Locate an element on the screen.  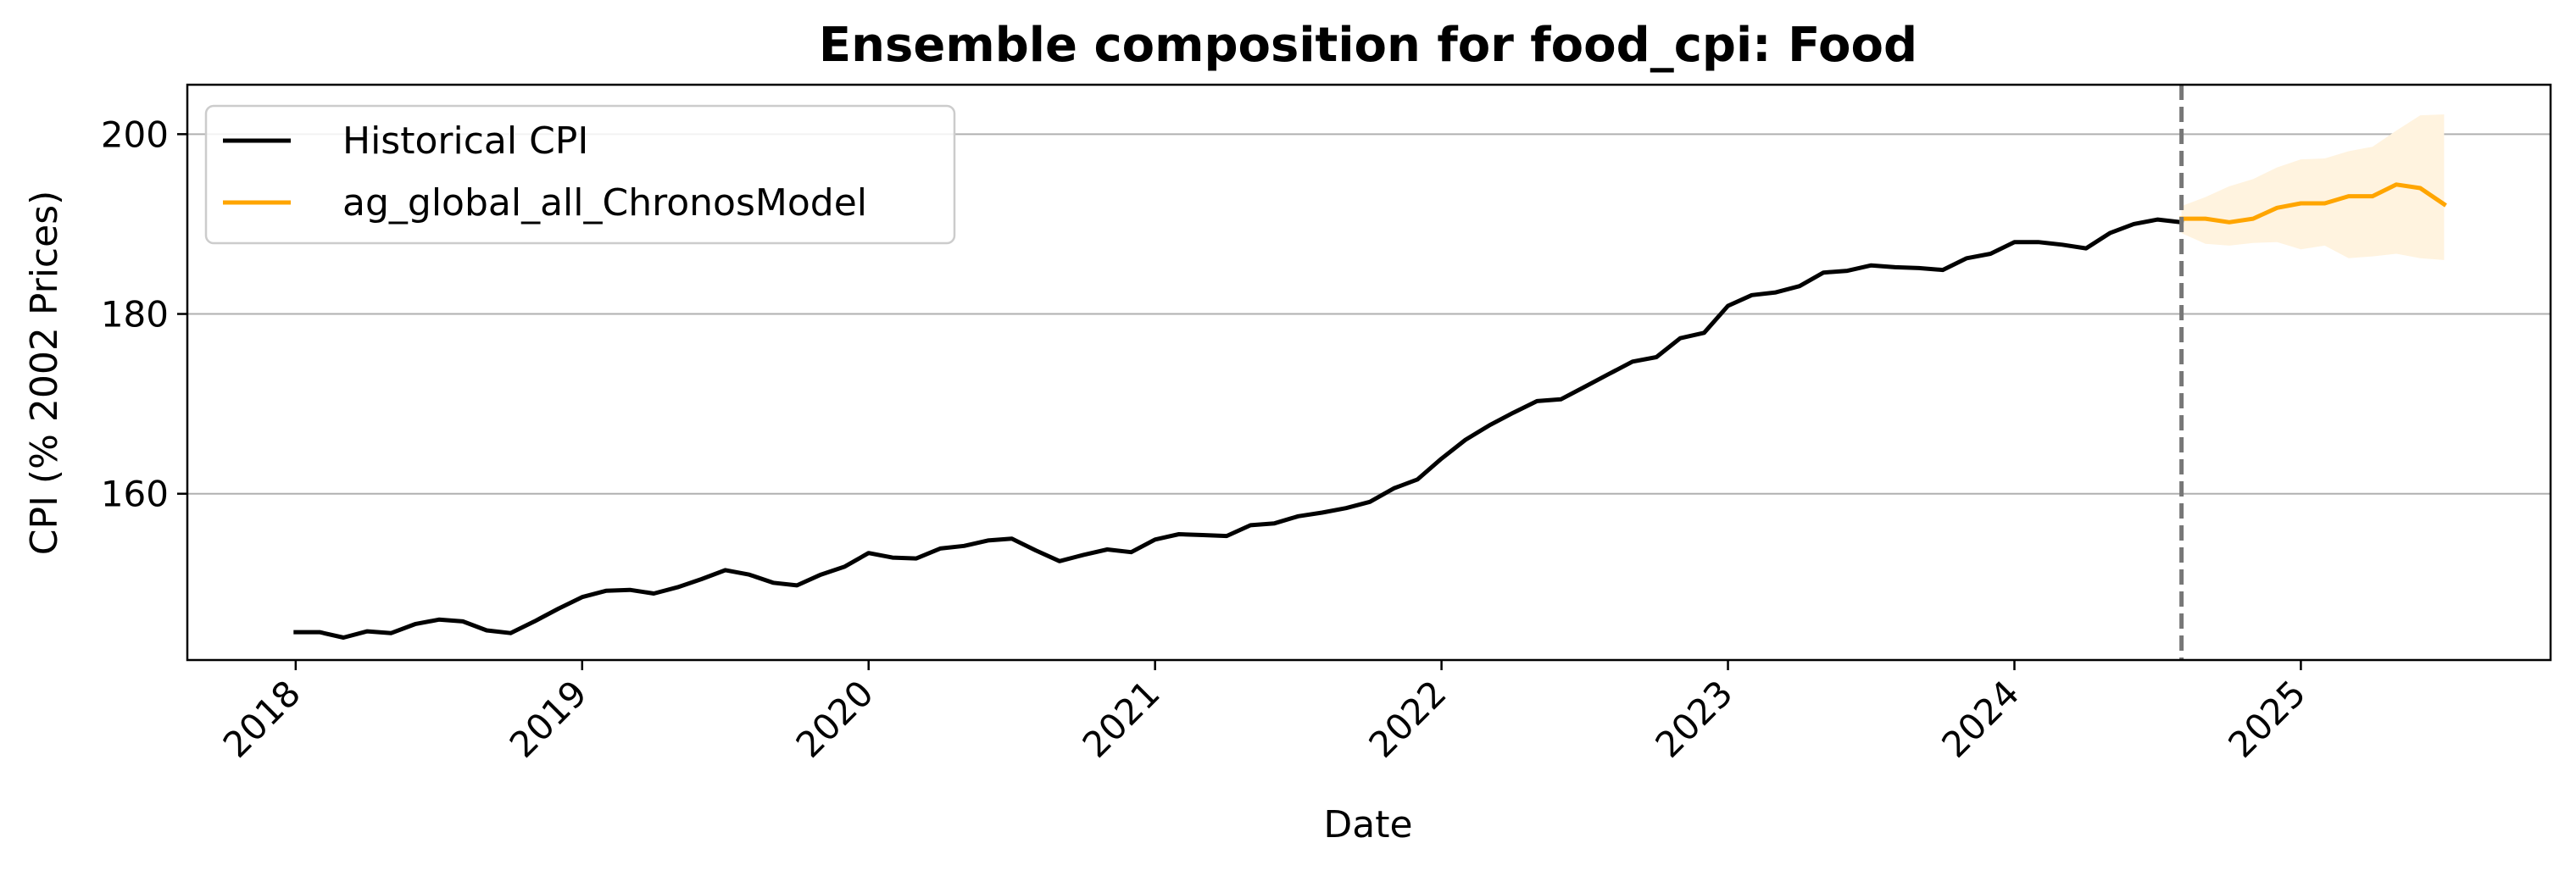
forecast-line is located at coordinates (2313, 203).